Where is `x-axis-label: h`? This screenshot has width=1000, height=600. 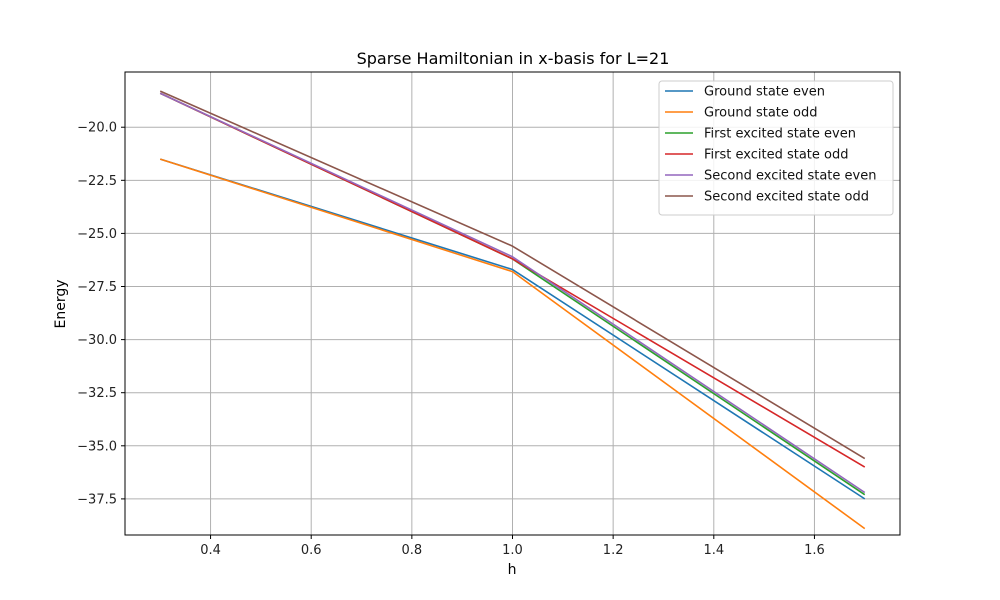
x-axis-label: h is located at coordinates (512, 570).